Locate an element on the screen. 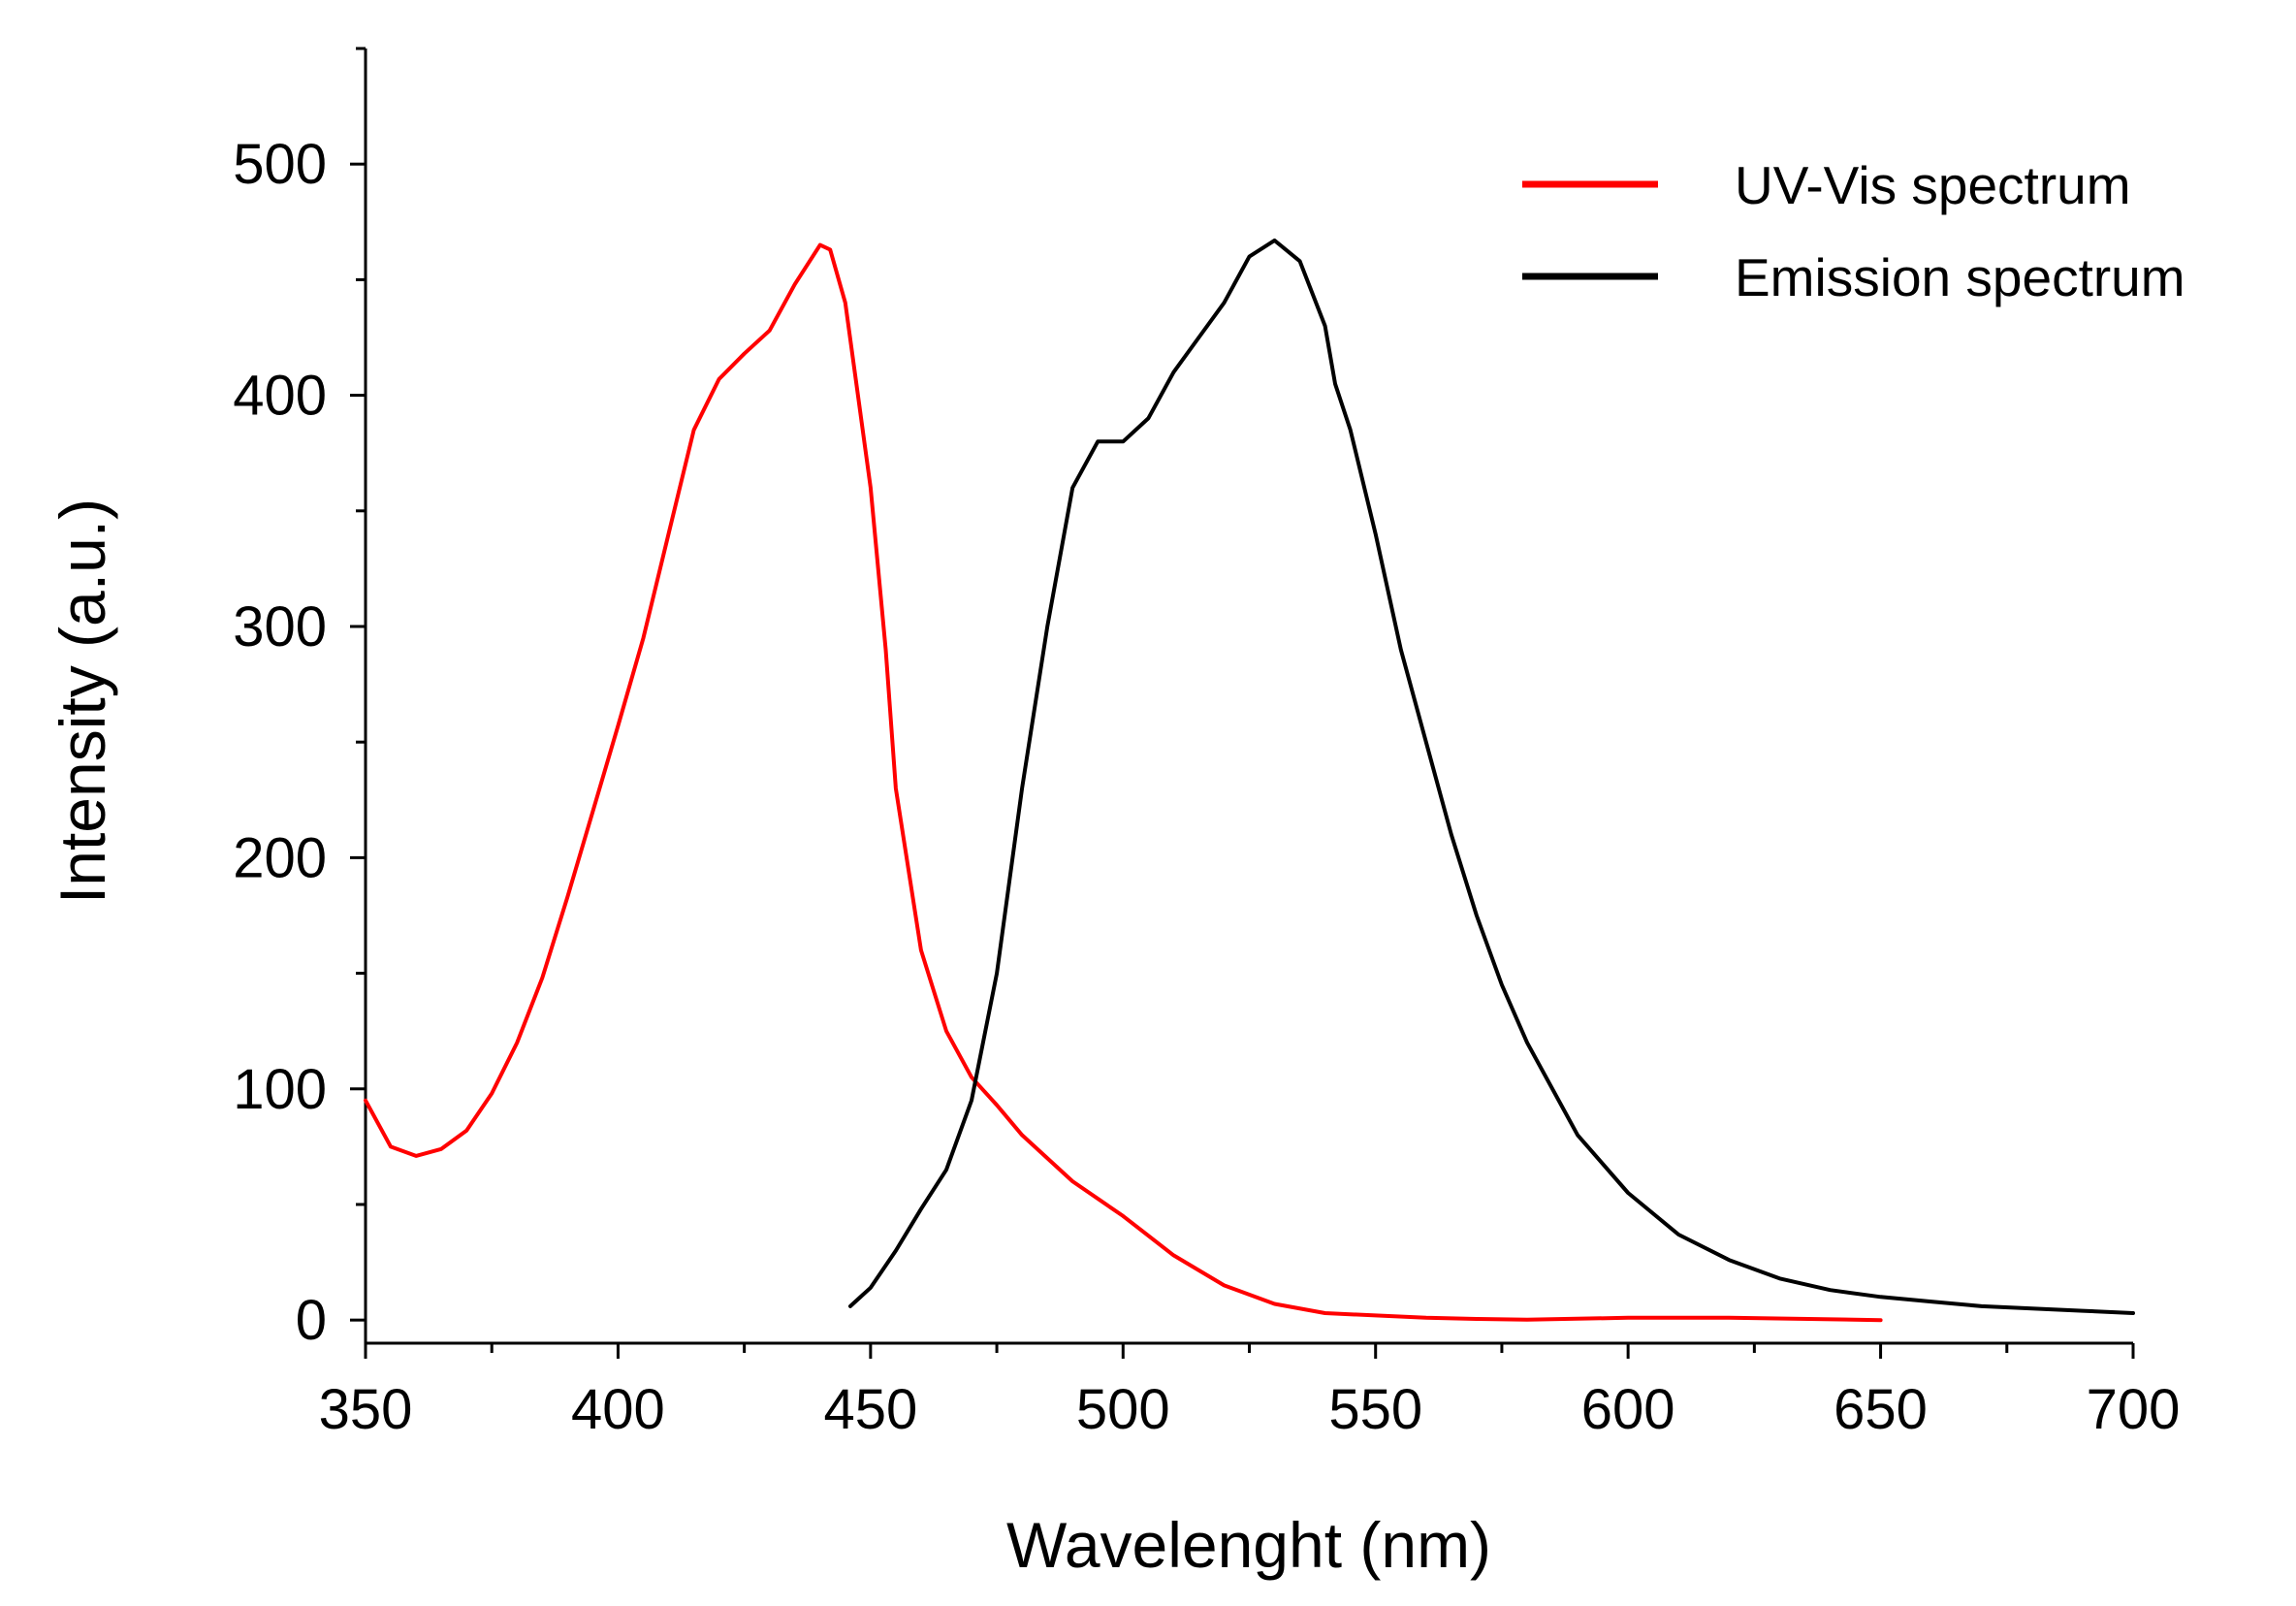 The image size is (2296, 1606). y-tick-label: 500 is located at coordinates (280, 164).